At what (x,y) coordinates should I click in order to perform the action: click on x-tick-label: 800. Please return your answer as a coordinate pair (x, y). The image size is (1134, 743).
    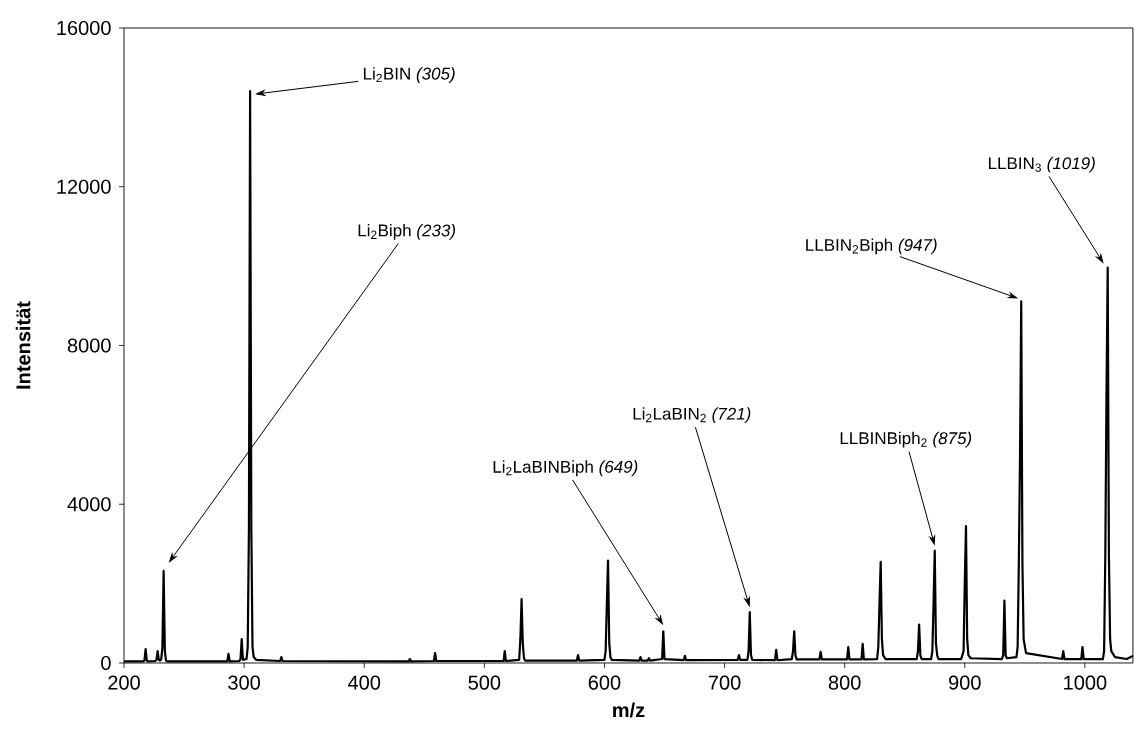
    Looking at the image, I should click on (844, 682).